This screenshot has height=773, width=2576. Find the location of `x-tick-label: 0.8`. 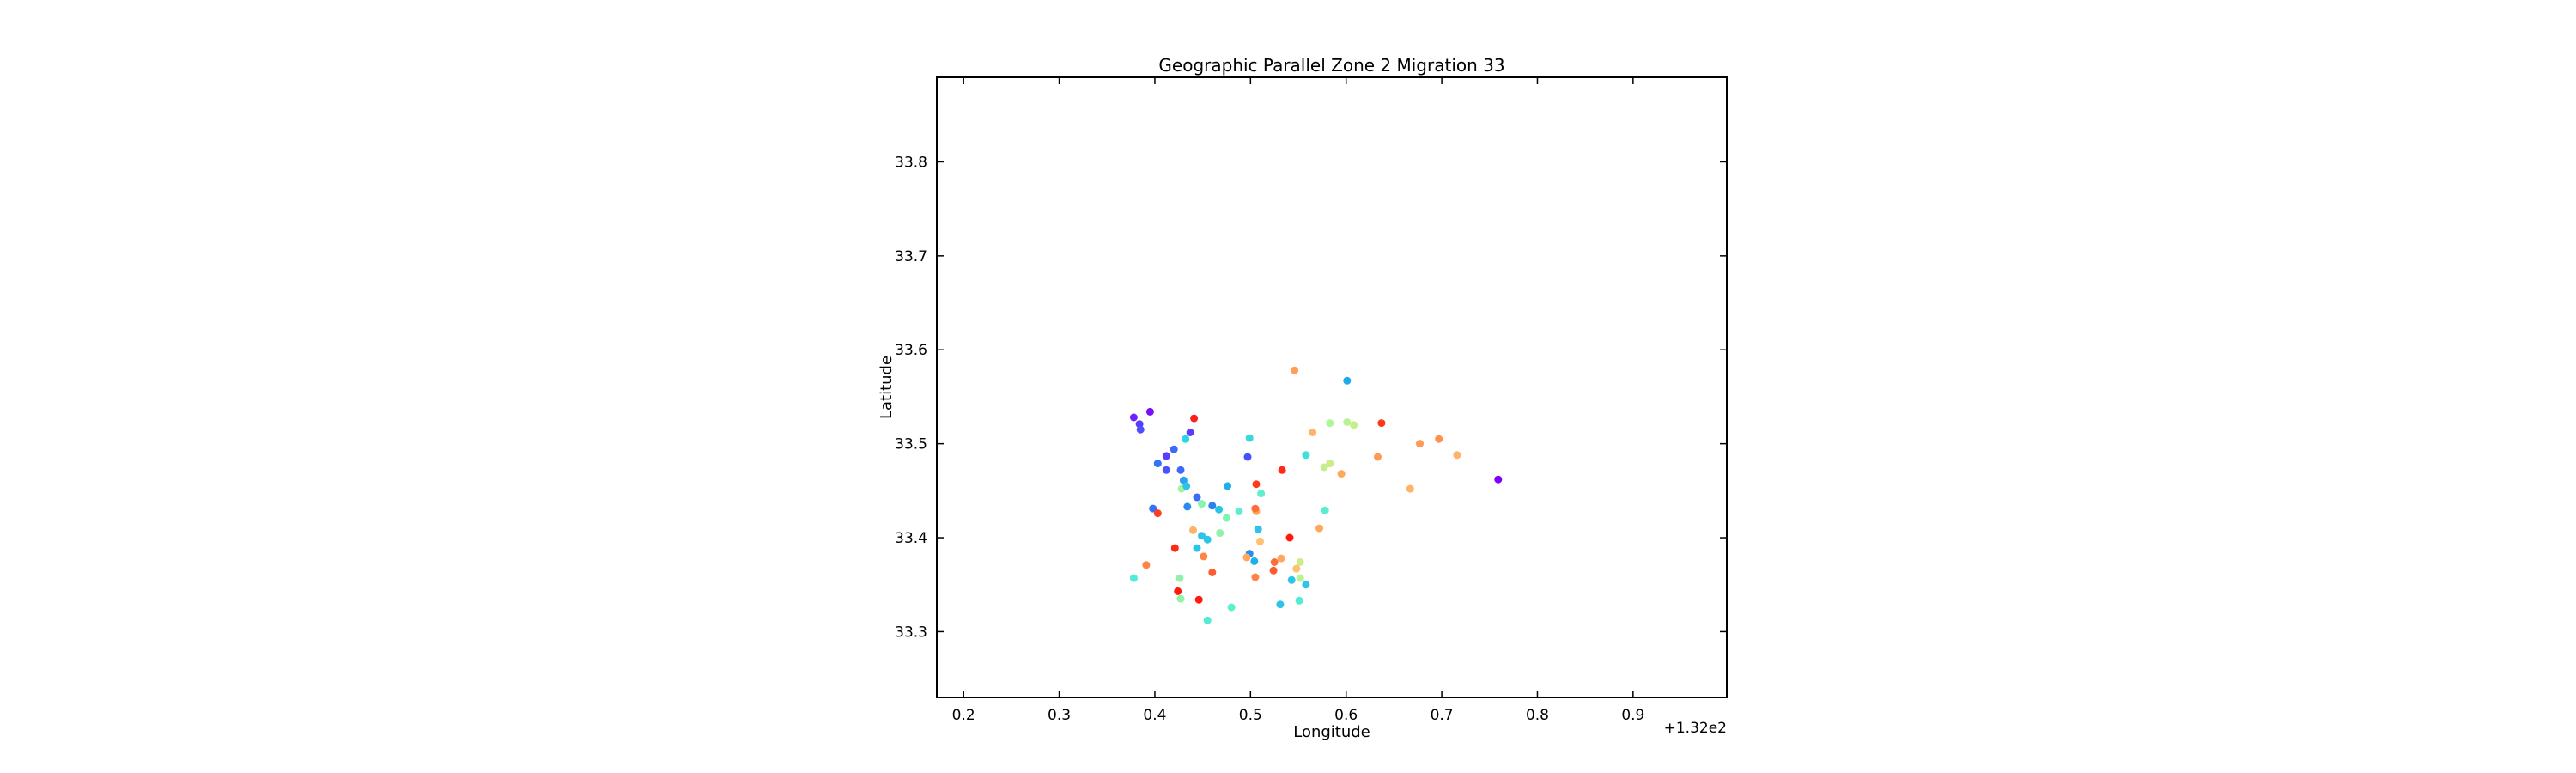

x-tick-label: 0.8 is located at coordinates (1537, 715).